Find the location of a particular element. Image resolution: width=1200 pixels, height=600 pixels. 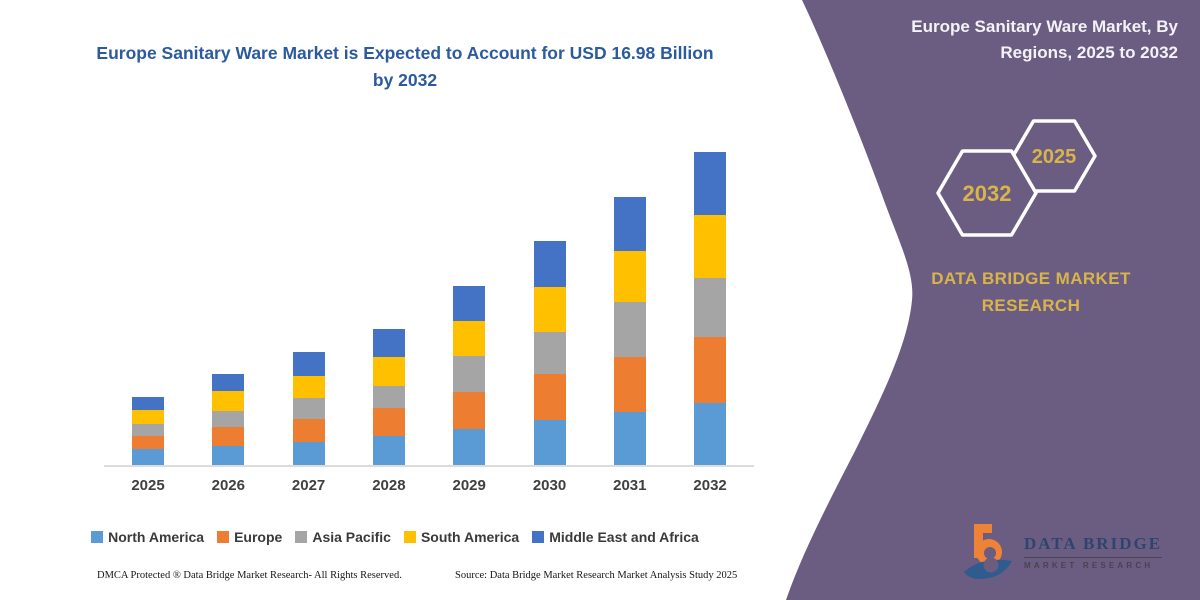

brand-name: DATA BRIDGE MARKET RESEARCH is located at coordinates (1031, 292).